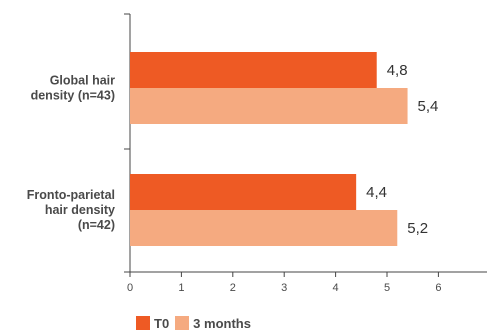 The height and width of the screenshot is (333, 487). I want to click on category-label: Global hair, so click(82, 81).